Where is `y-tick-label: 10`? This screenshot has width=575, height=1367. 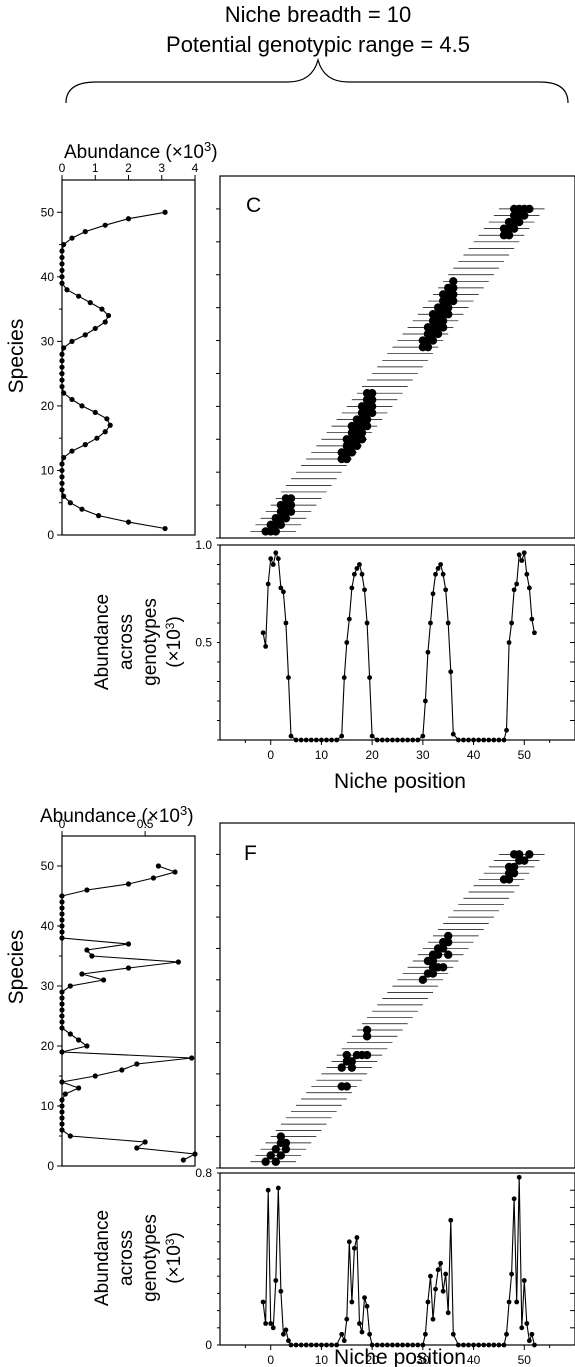 y-tick-label: 10 is located at coordinates (48, 1106).